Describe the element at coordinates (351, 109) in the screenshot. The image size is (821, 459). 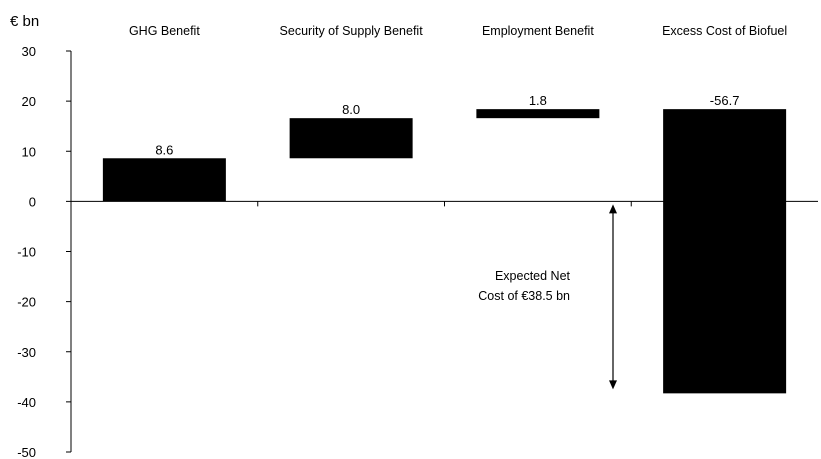
I see `data-label: 8.0` at that location.